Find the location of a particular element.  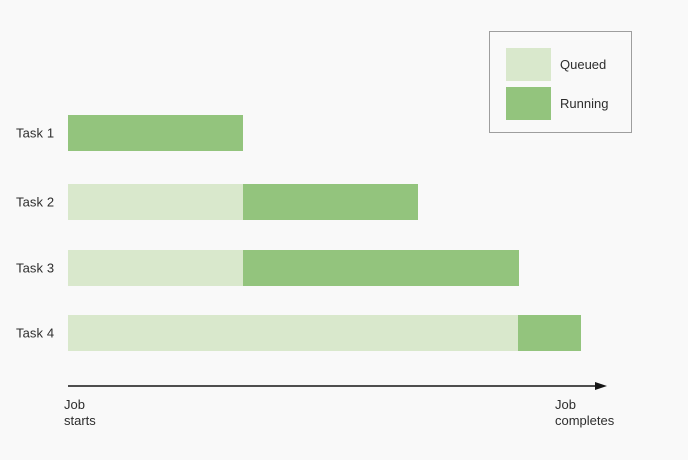

task2-running-segment is located at coordinates (330, 202).